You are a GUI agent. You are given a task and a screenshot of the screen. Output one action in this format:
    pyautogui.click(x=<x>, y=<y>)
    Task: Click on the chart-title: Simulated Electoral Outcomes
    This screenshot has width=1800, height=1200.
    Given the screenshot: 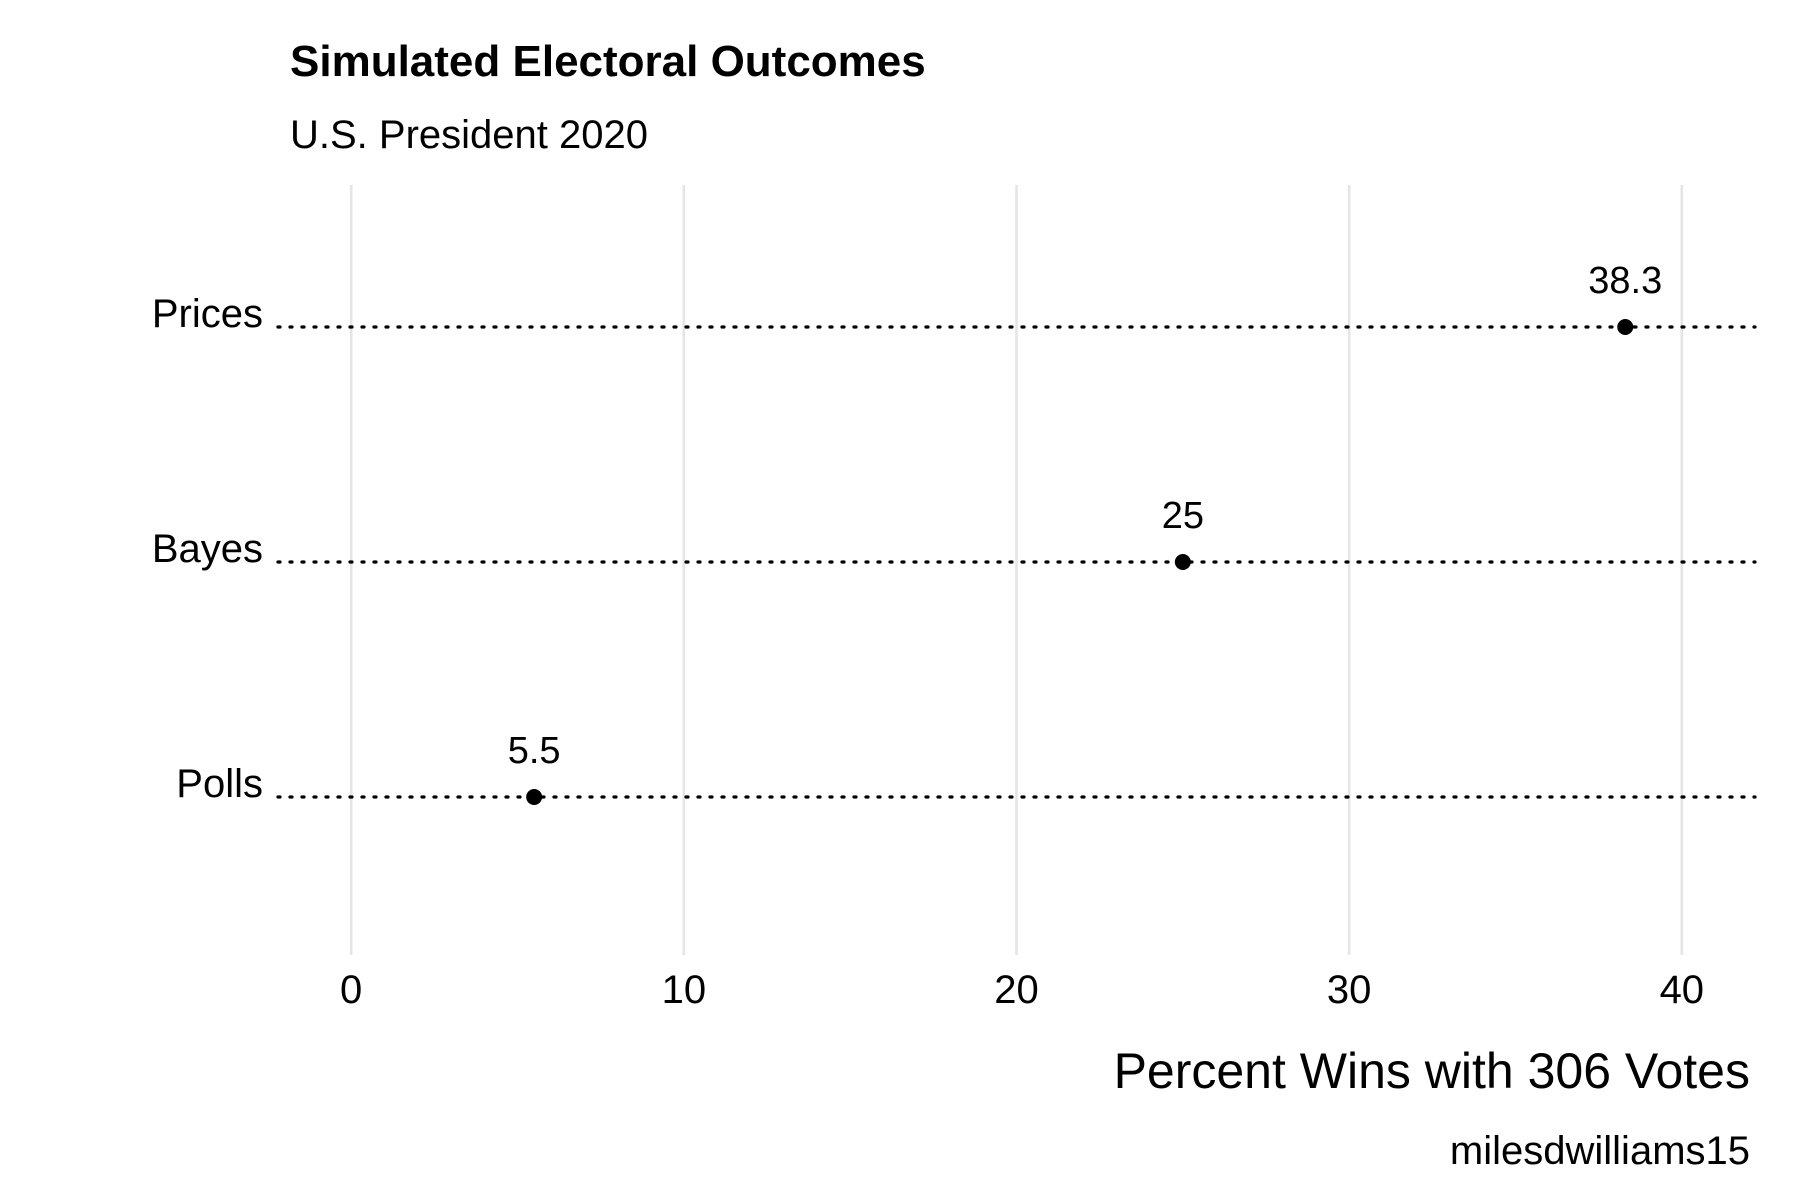 What is the action you would take?
    pyautogui.click(x=608, y=61)
    